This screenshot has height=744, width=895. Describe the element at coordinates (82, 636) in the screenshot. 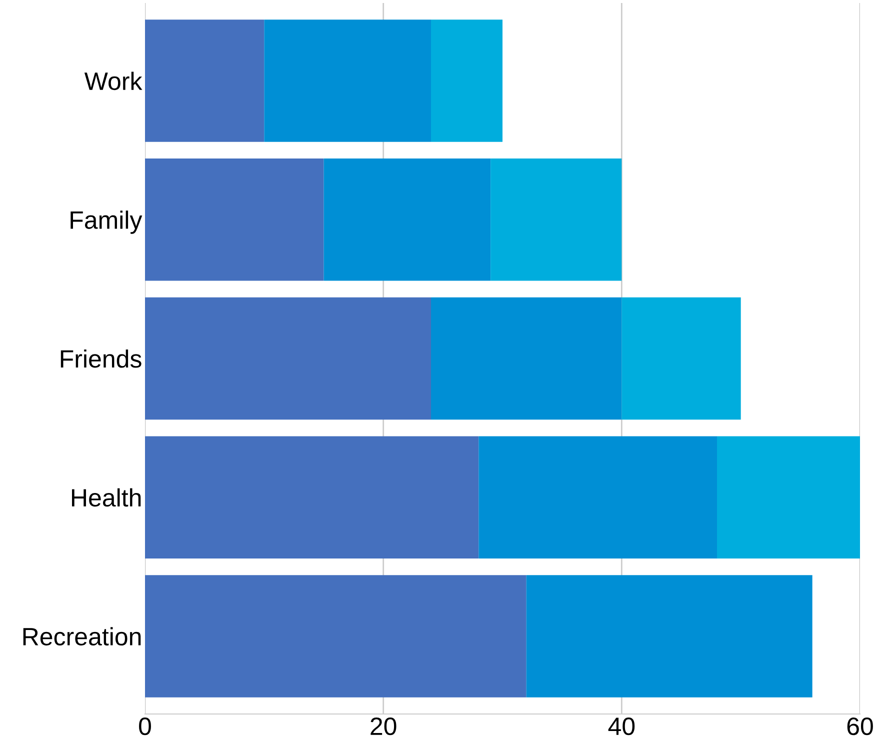

I see `y-tick-label: Recreation` at that location.